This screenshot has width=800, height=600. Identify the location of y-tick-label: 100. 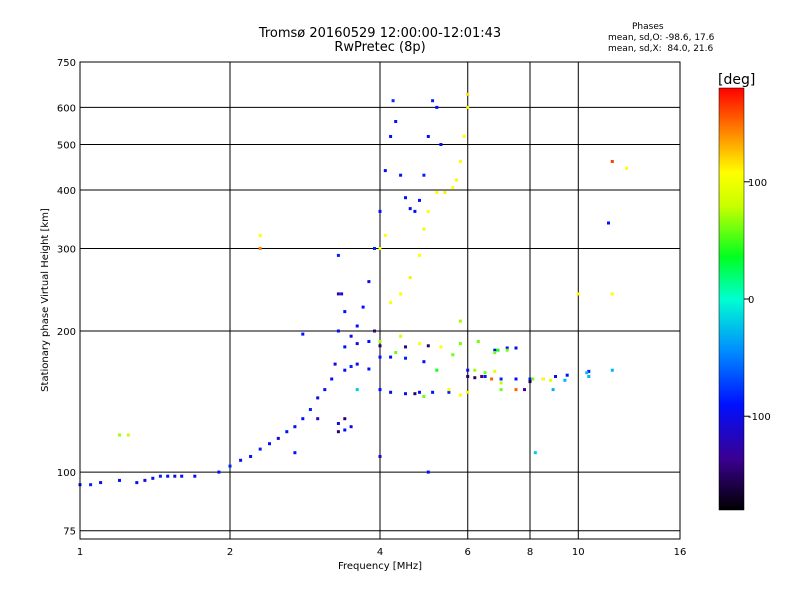
(66, 473).